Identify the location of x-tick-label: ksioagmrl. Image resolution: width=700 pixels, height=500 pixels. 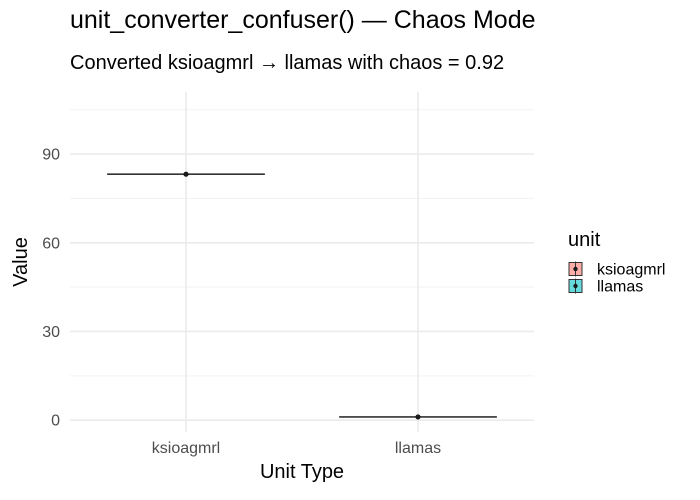
(186, 448).